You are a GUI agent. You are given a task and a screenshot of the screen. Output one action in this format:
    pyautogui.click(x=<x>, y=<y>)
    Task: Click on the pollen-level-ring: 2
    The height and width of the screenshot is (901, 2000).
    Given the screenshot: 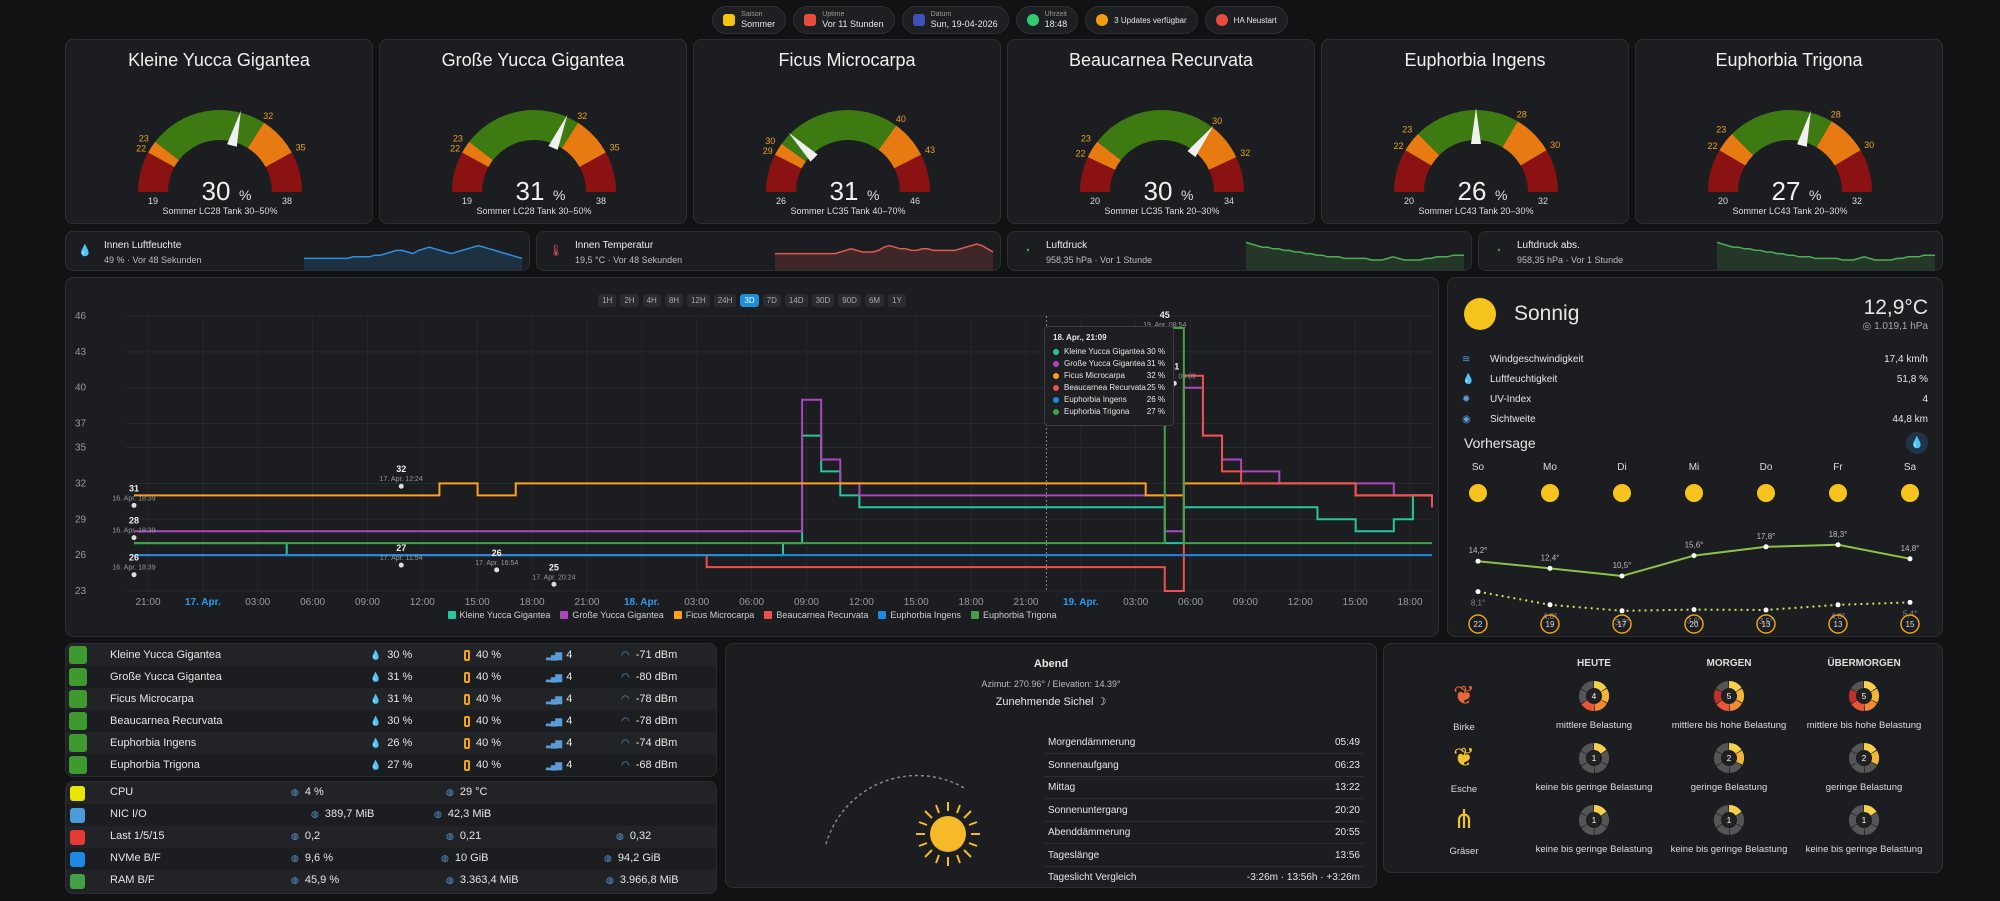 What is the action you would take?
    pyautogui.click(x=1864, y=758)
    